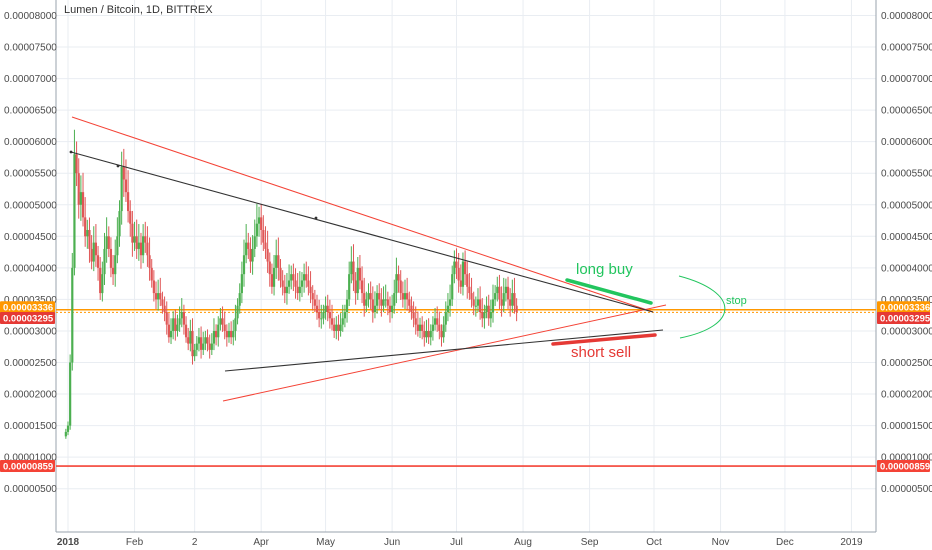 The image size is (932, 550). Describe the element at coordinates (736, 301) in the screenshot. I see `annotation-stop: stop` at that location.